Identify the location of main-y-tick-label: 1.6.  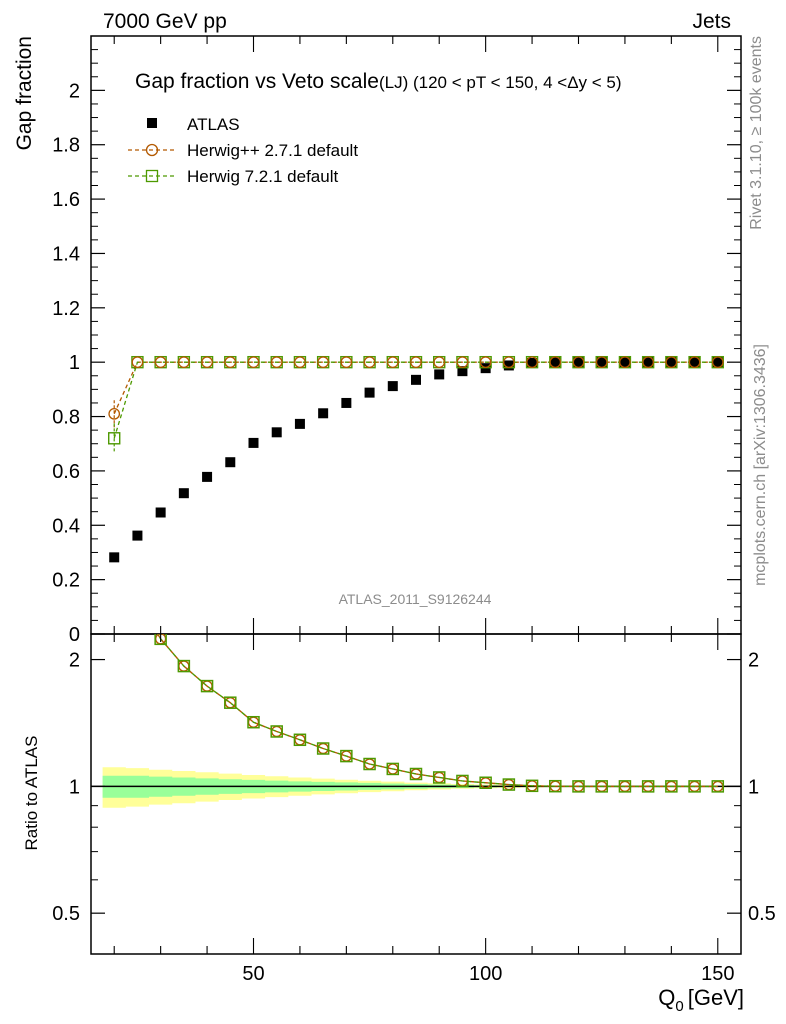
(66, 200).